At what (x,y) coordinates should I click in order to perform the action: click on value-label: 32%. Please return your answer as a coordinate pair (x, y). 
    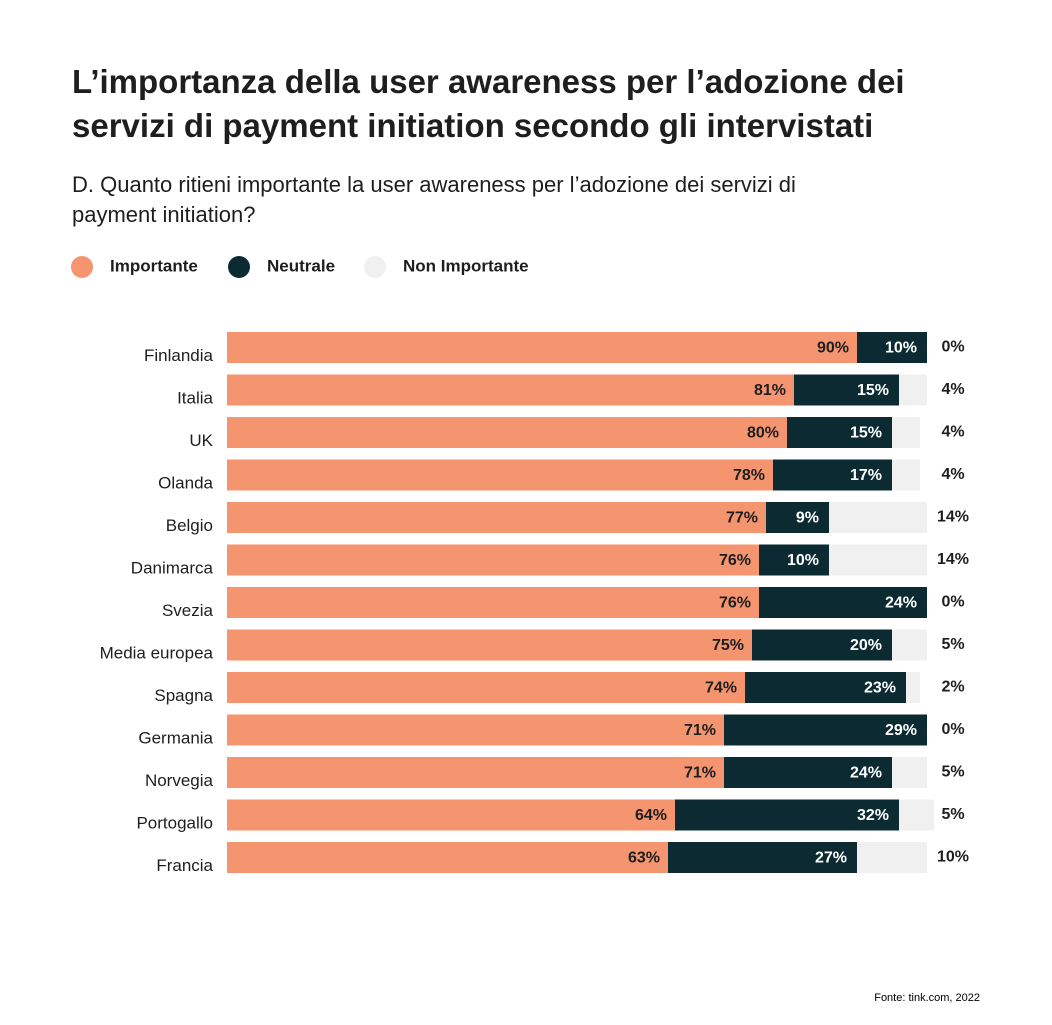
    Looking at the image, I should click on (873, 815).